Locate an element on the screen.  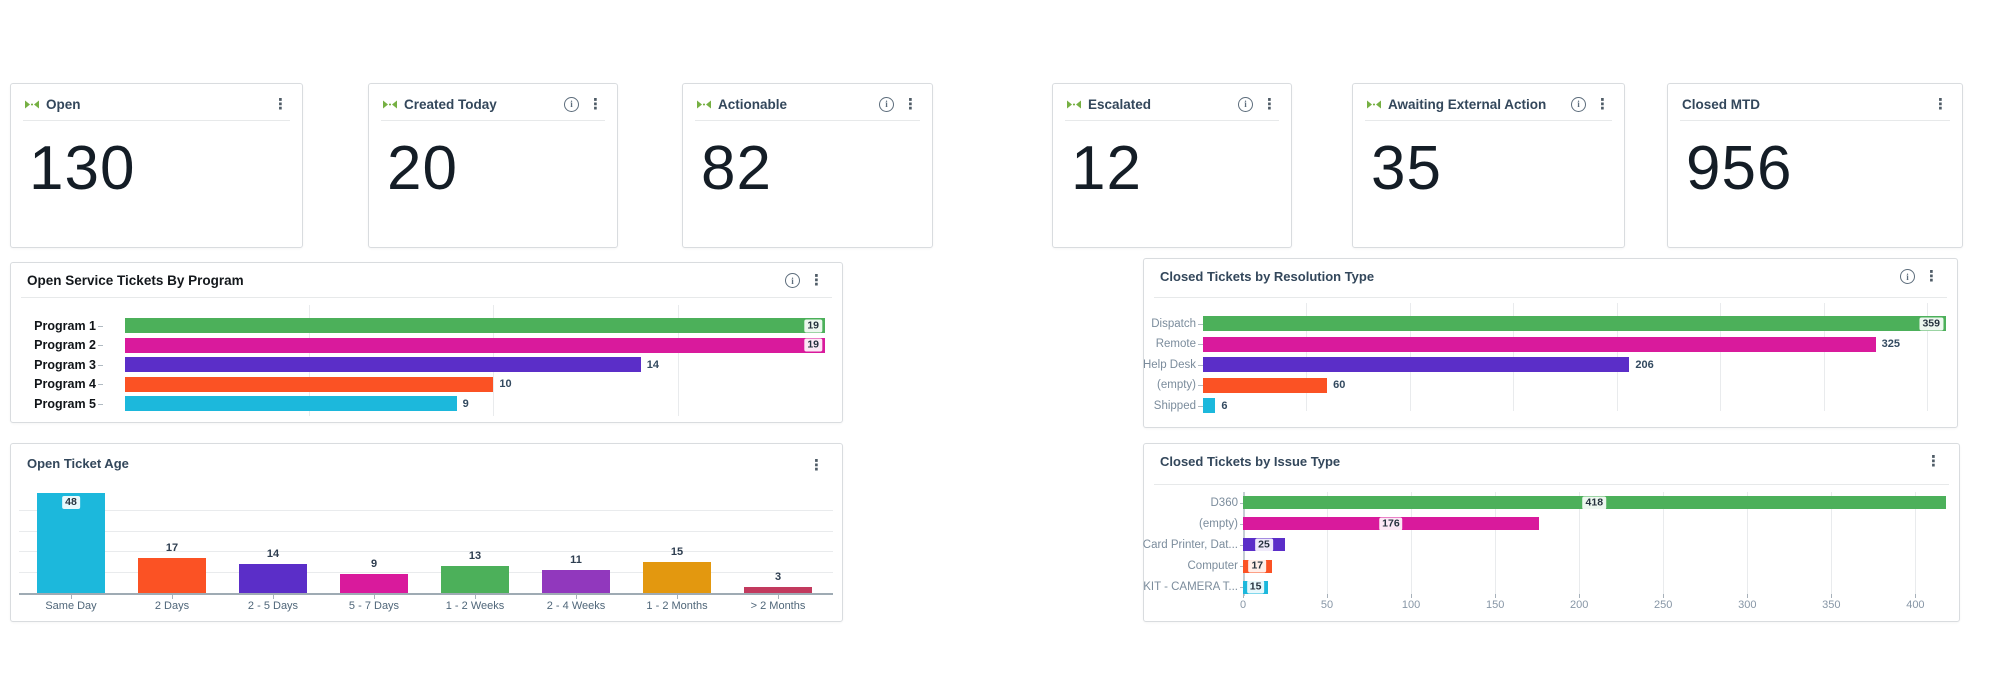
kpi-card-created-today: Created Today i ⋮ 20 is located at coordinates (493, 165).